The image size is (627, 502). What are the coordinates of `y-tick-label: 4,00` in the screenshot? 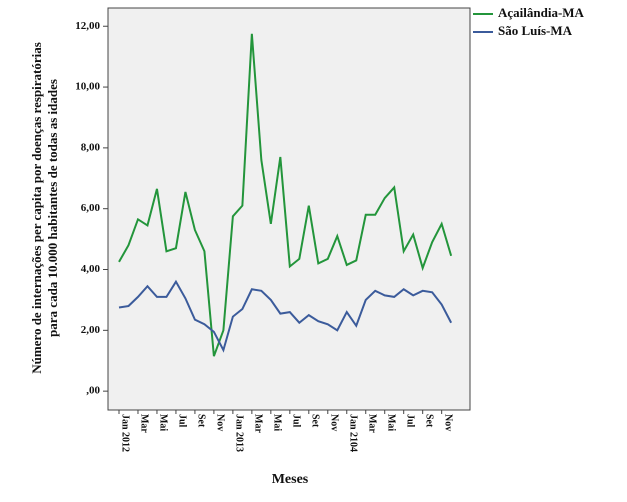 It's located at (91, 269).